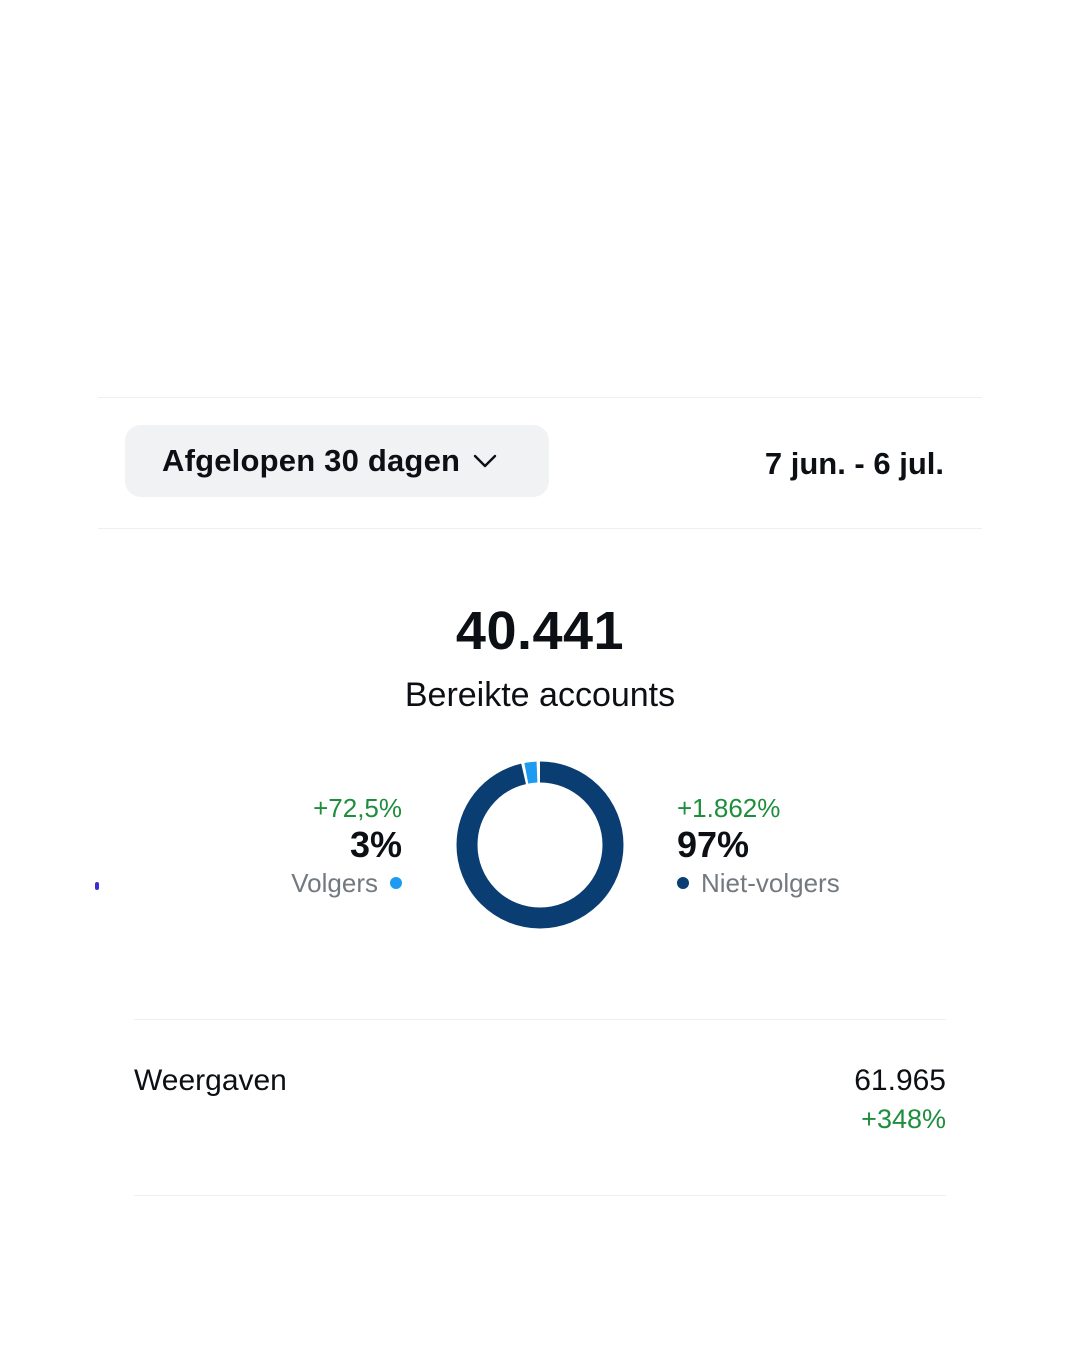 This screenshot has width=1080, height=1350. I want to click on followers-dot-icon, so click(396, 883).